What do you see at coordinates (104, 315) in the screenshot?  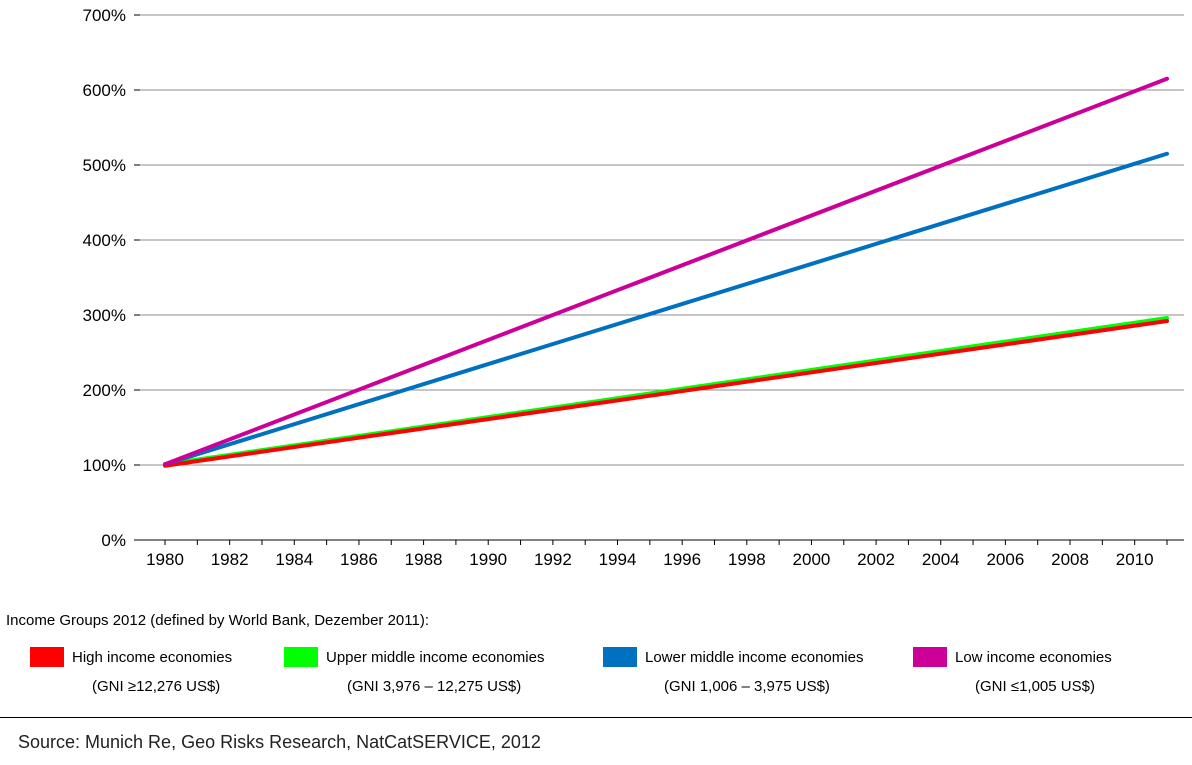 I see `y-tick-label: 300%` at bounding box center [104, 315].